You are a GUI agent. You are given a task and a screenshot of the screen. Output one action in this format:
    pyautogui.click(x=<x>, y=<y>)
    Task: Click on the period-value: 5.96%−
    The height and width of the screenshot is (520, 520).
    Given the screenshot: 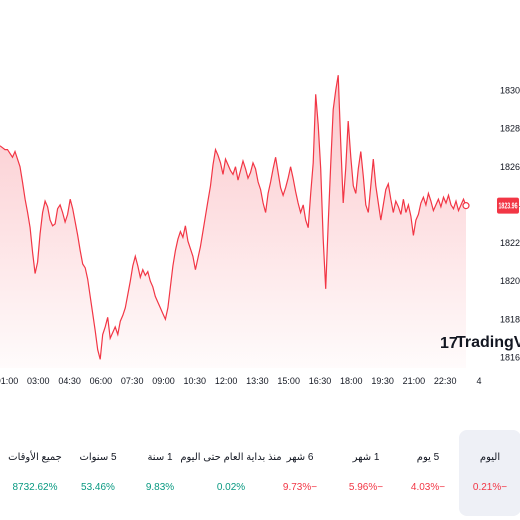 What is the action you would take?
    pyautogui.click(x=366, y=487)
    